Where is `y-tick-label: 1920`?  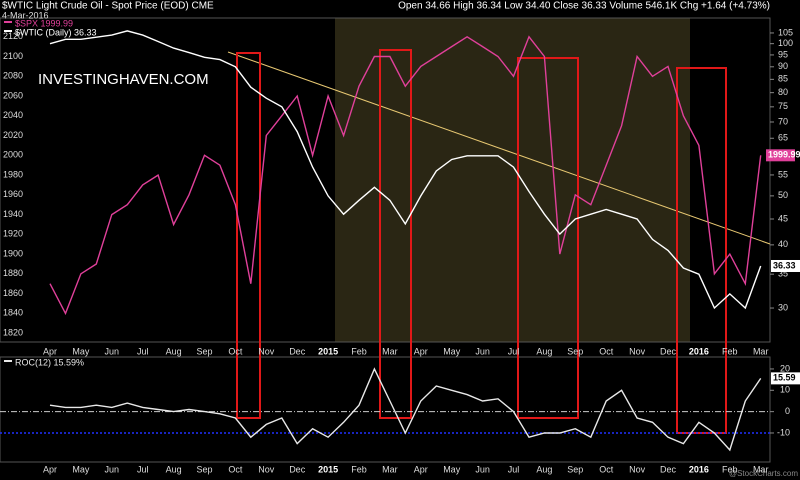
y-tick-label: 1920 is located at coordinates (13, 234).